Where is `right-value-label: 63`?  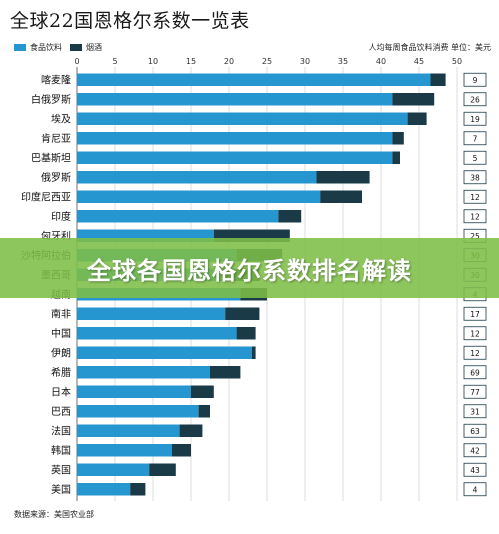 right-value-label: 63 is located at coordinates (475, 431).